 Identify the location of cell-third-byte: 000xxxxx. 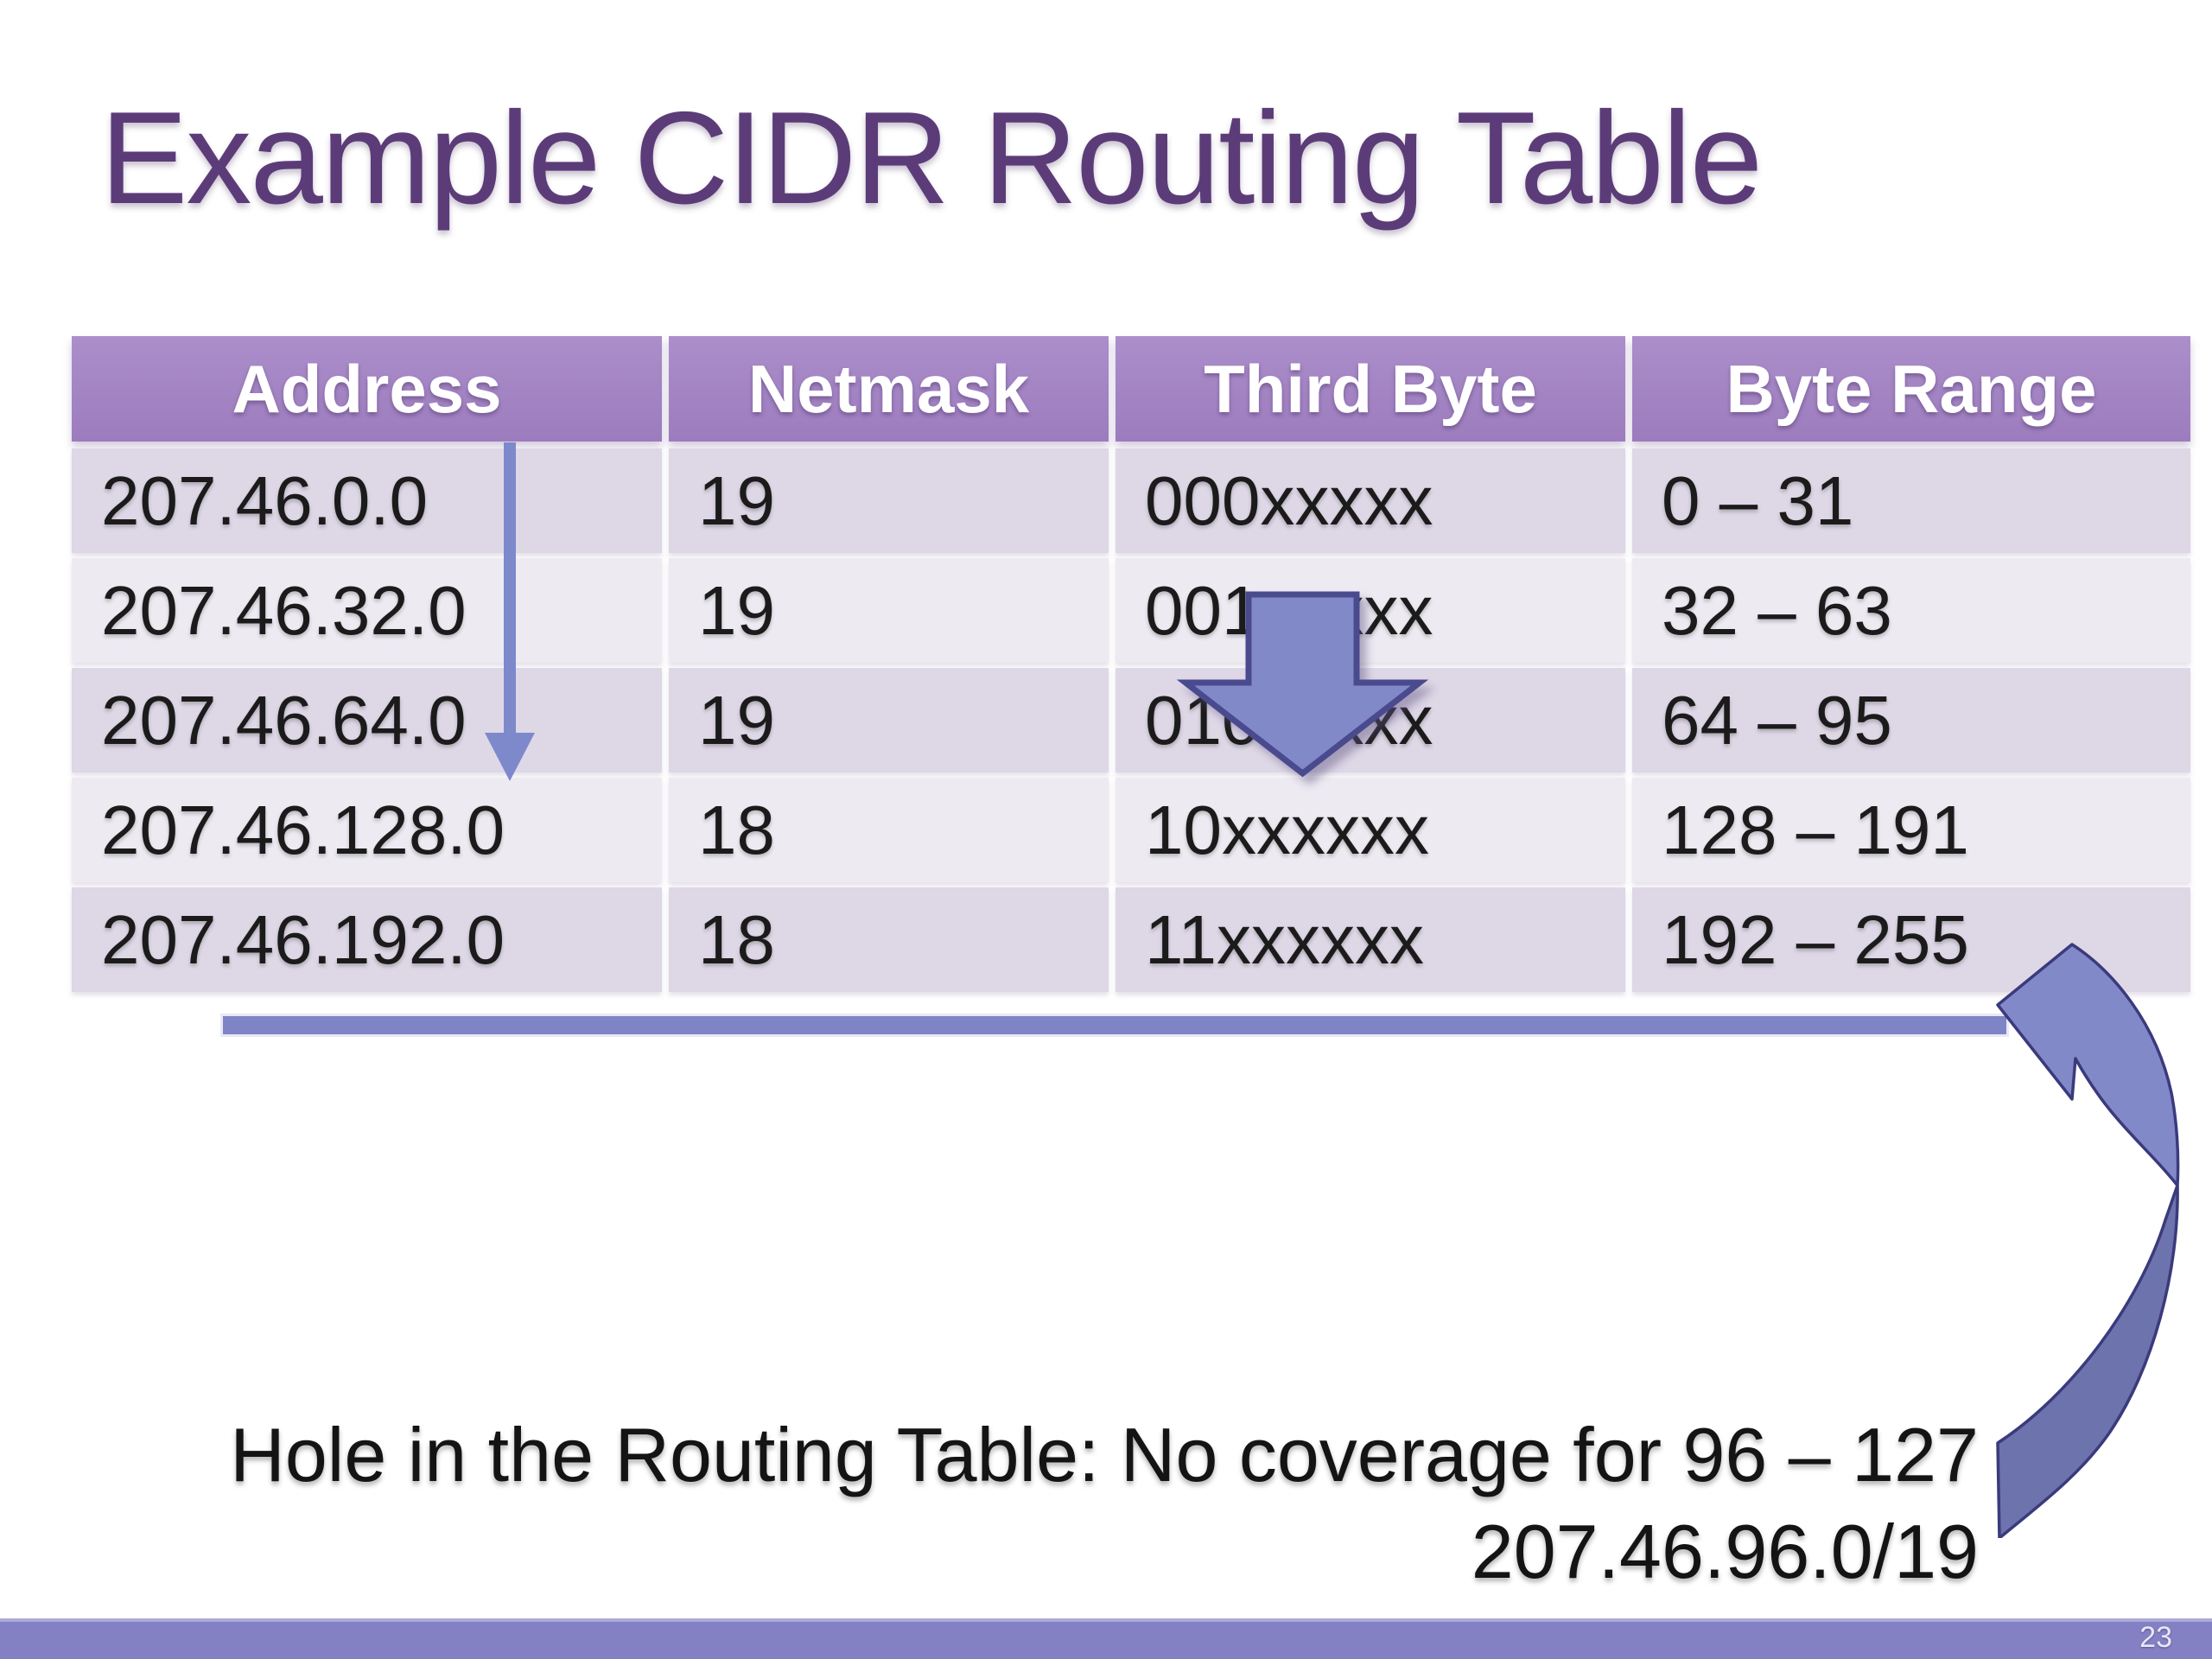
(1370, 500).